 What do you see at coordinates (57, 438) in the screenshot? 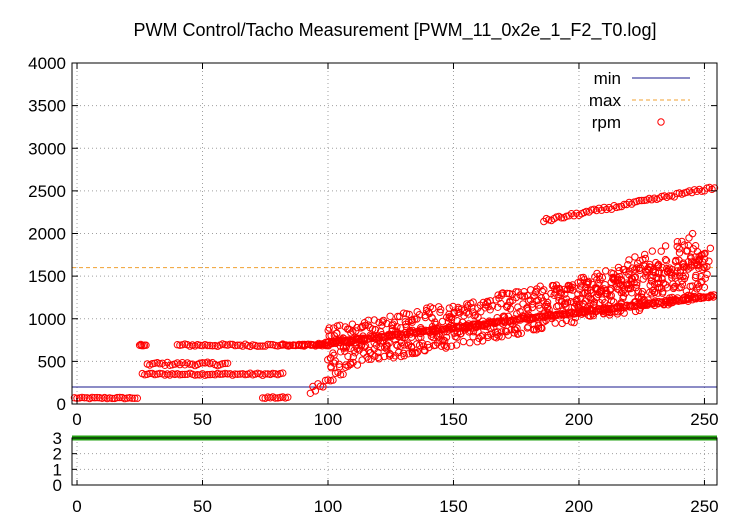
I see `pwm-panel-y-tick-label: 3` at bounding box center [57, 438].